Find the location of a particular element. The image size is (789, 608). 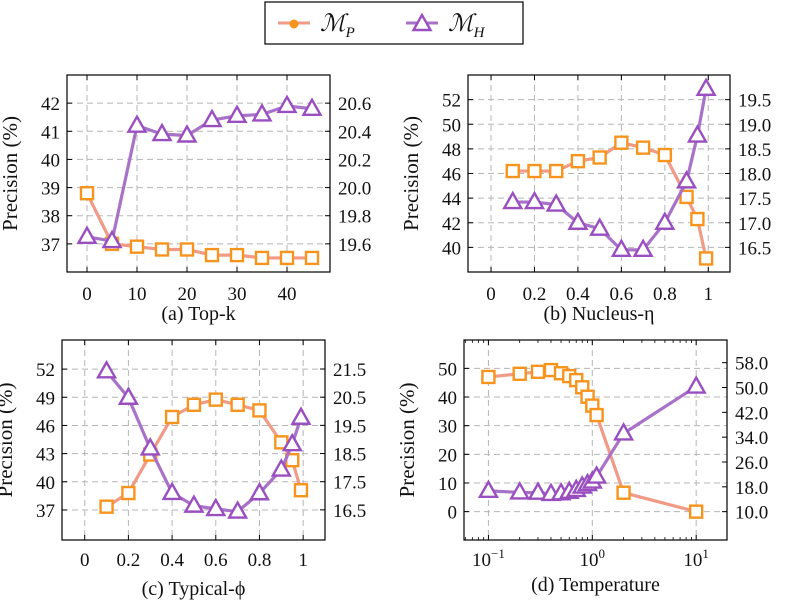

x-tick-label: 0.6 is located at coordinates (622, 294).